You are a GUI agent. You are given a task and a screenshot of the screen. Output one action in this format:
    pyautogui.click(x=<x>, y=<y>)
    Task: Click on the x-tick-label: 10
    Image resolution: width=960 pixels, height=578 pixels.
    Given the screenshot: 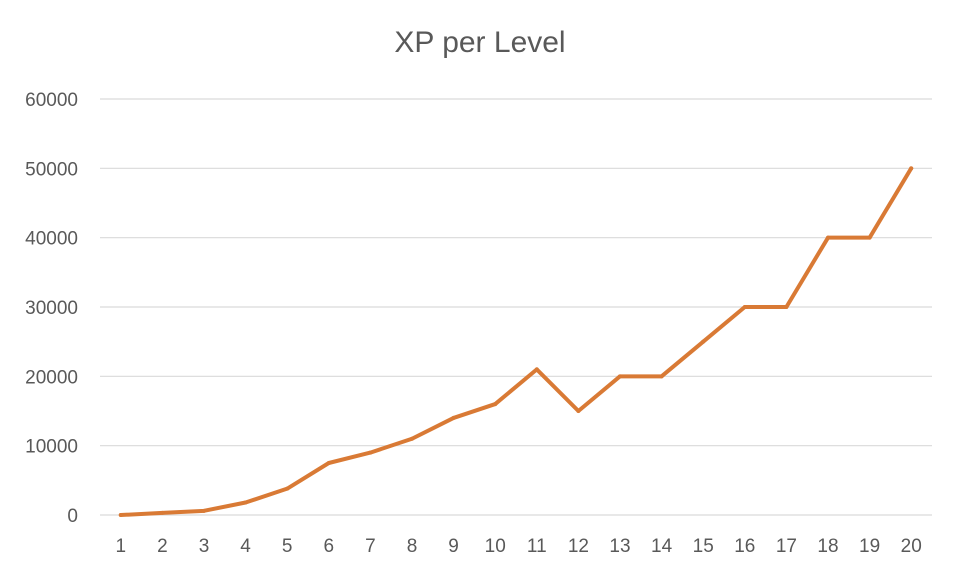 What is the action you would take?
    pyautogui.click(x=495, y=546)
    